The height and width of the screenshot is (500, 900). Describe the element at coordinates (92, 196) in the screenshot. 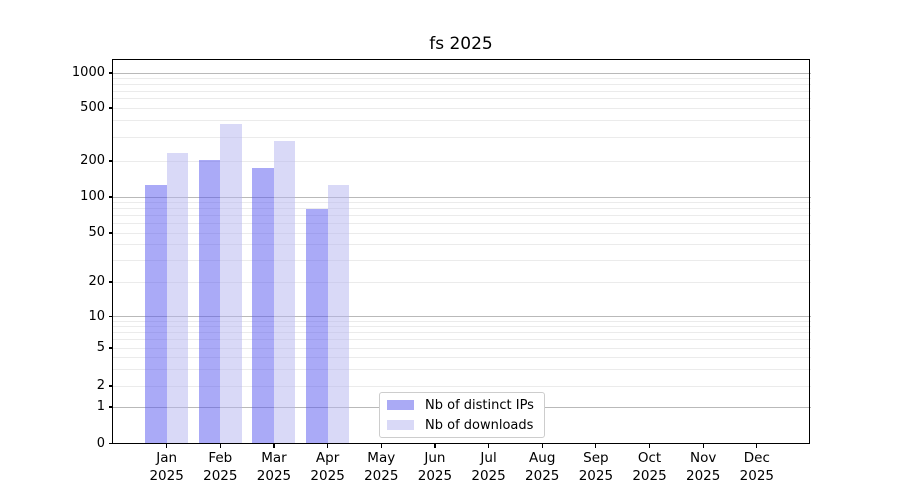

I see `y-tick-label: 100` at that location.